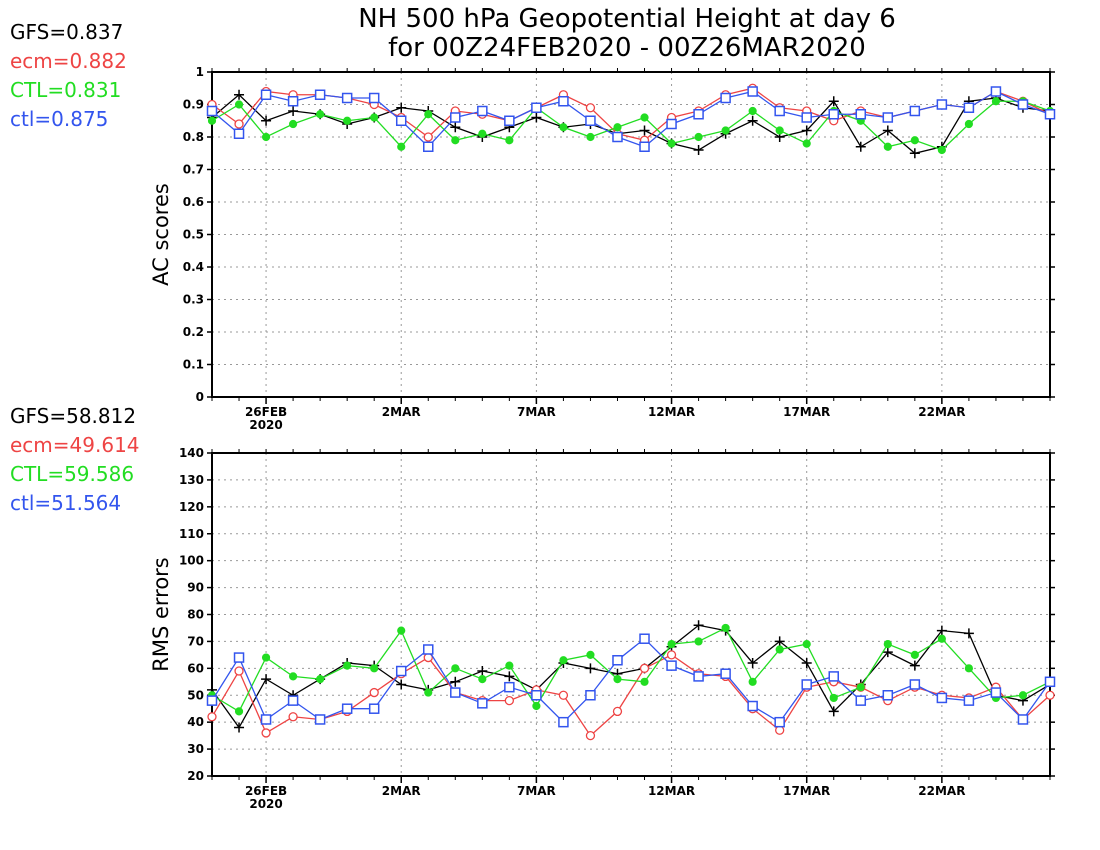 The height and width of the screenshot is (850, 1100). Describe the element at coordinates (806, 412) in the screenshot. I see `x-tick-label: 17MAR` at that location.